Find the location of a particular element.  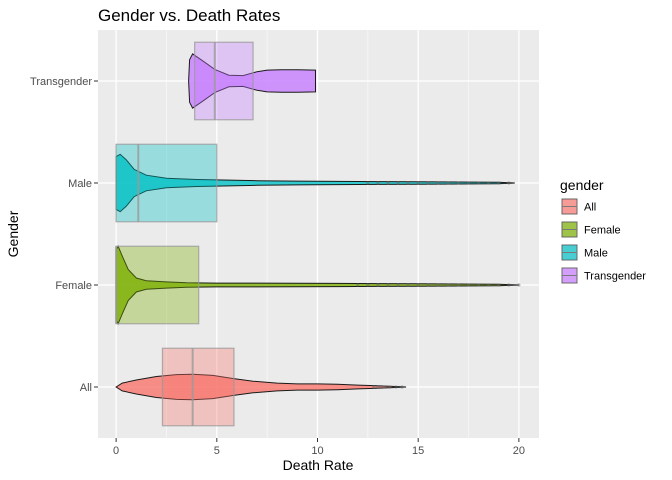

violin-male is located at coordinates (315, 183).